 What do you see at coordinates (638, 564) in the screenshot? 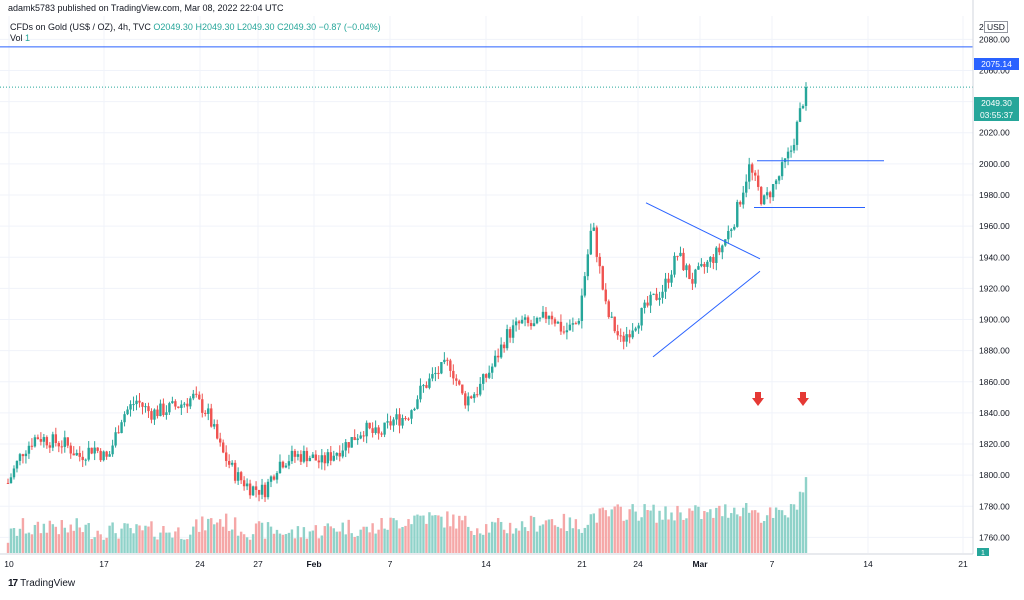
I see `time-tick-label: 24` at bounding box center [638, 564].